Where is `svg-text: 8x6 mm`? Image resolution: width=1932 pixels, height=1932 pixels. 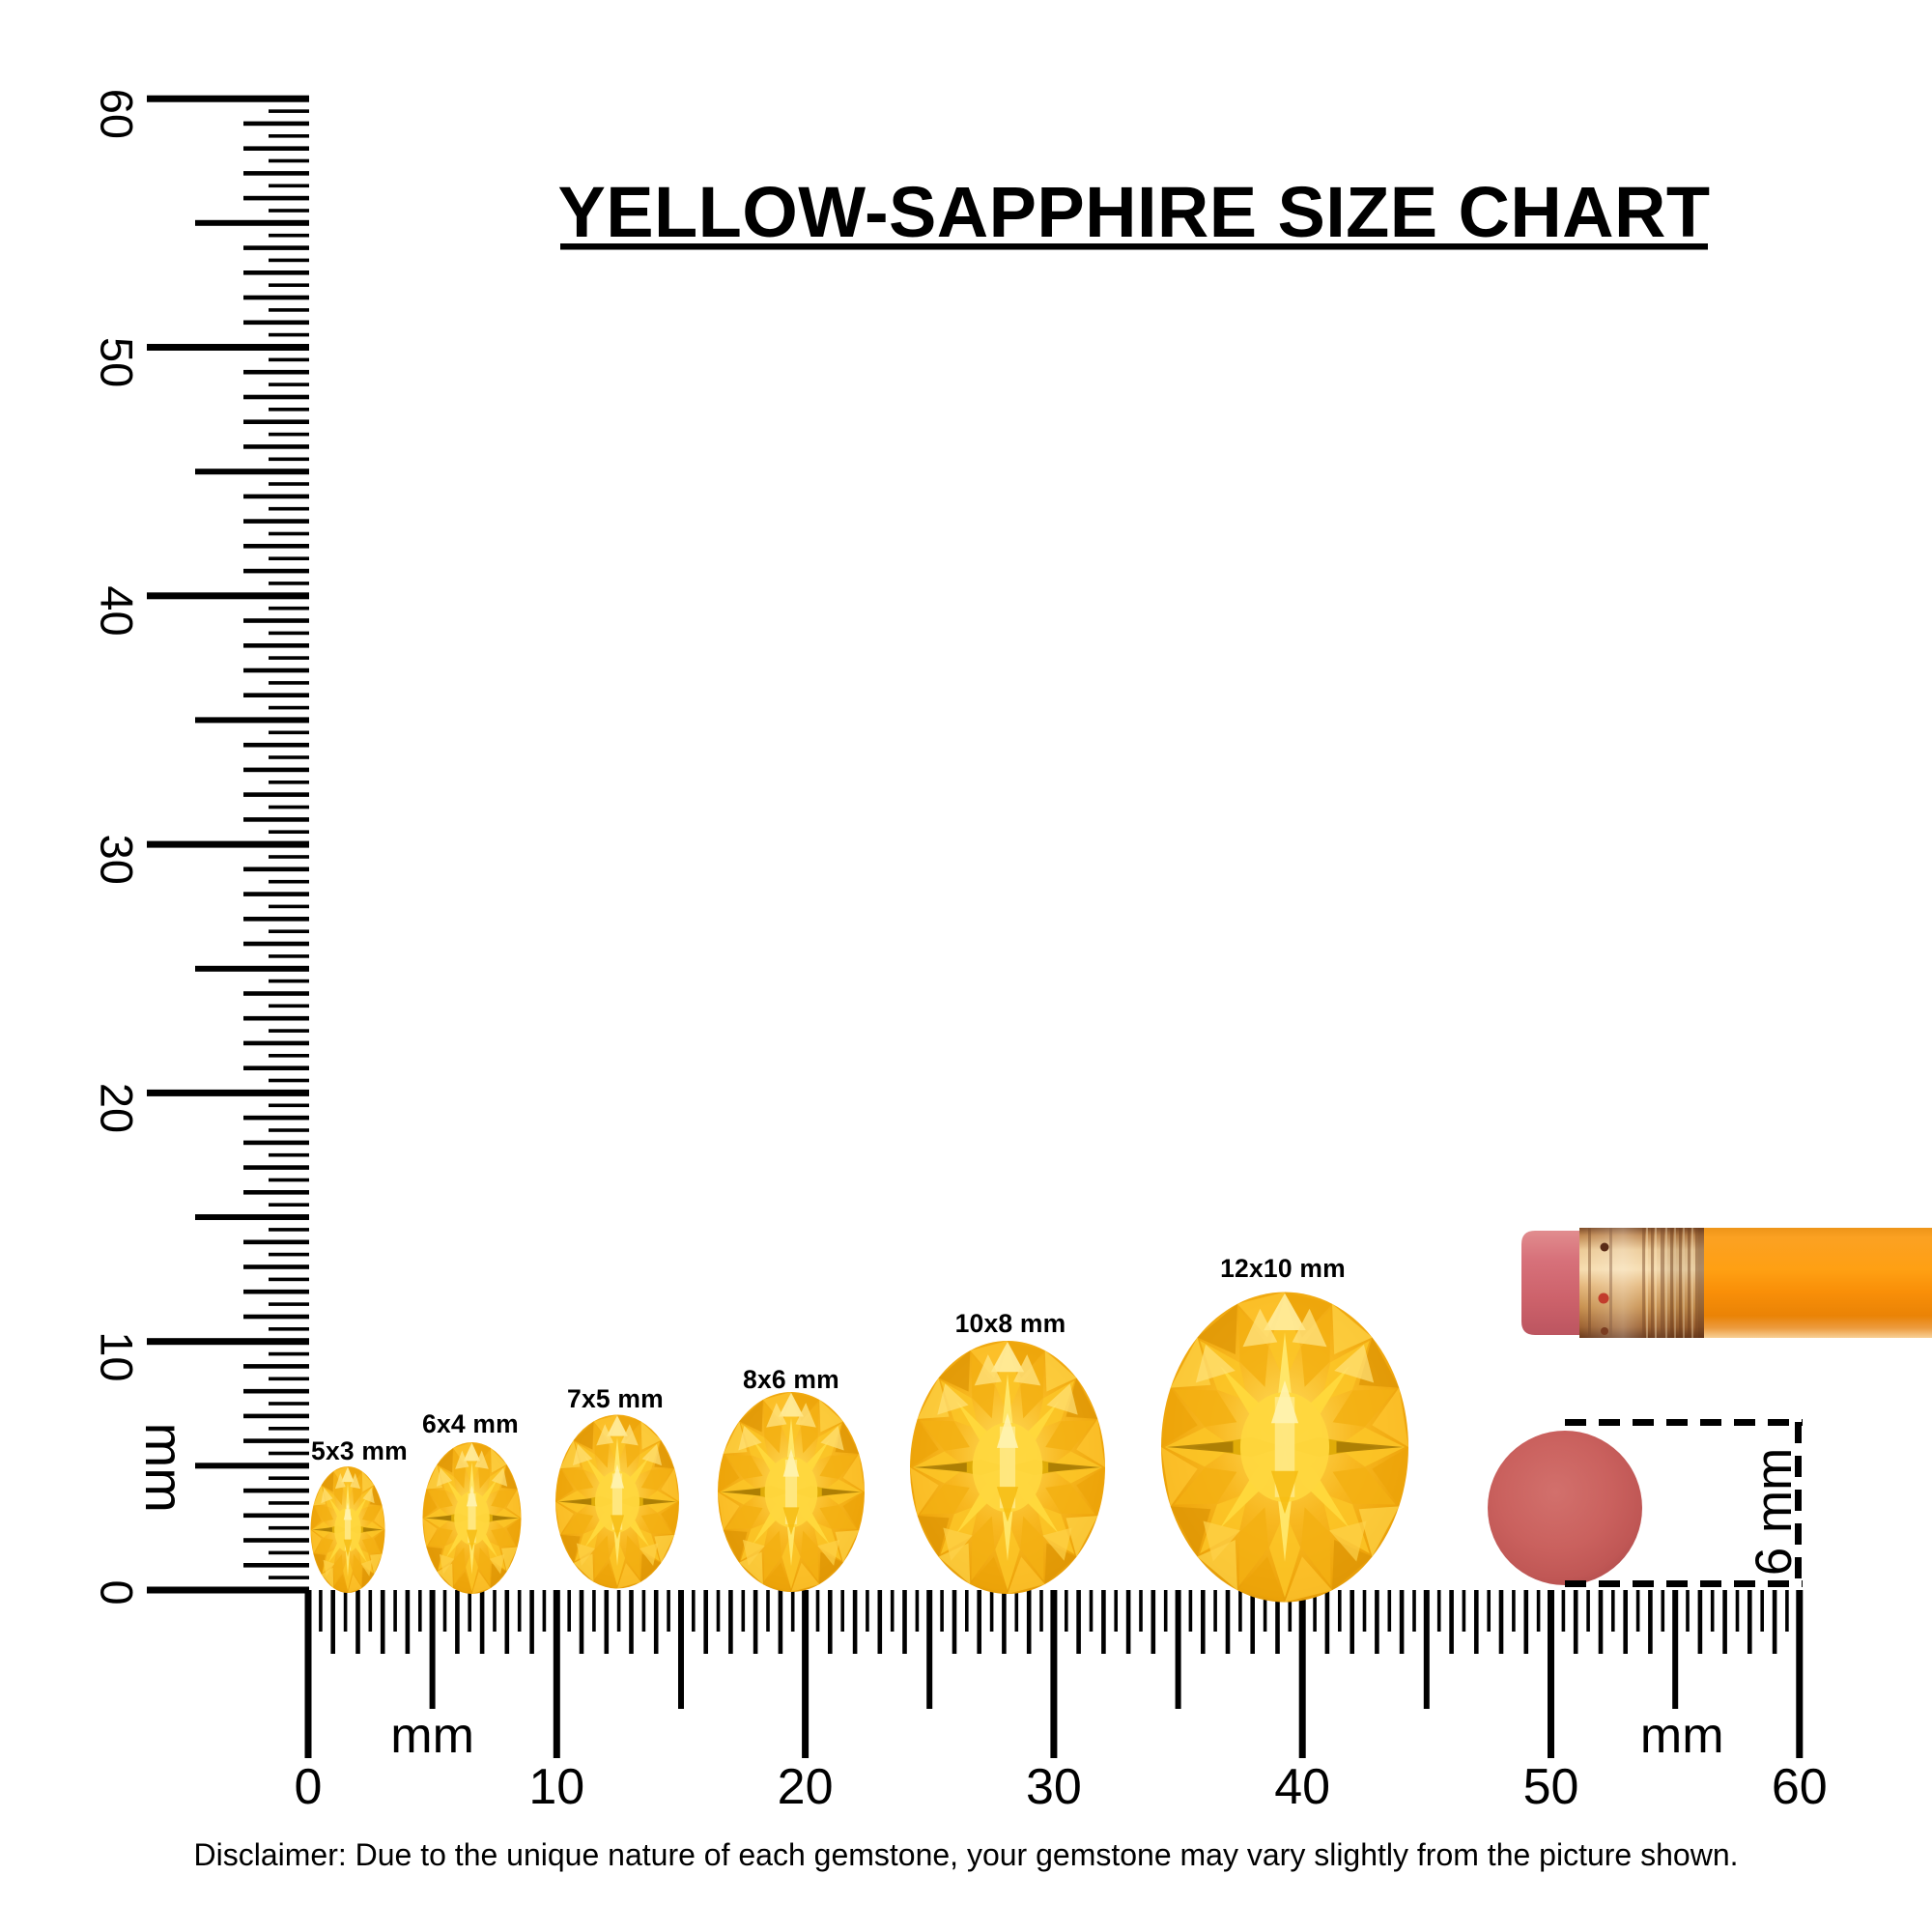
svg-text: 8x6 mm is located at coordinates (791, 1379).